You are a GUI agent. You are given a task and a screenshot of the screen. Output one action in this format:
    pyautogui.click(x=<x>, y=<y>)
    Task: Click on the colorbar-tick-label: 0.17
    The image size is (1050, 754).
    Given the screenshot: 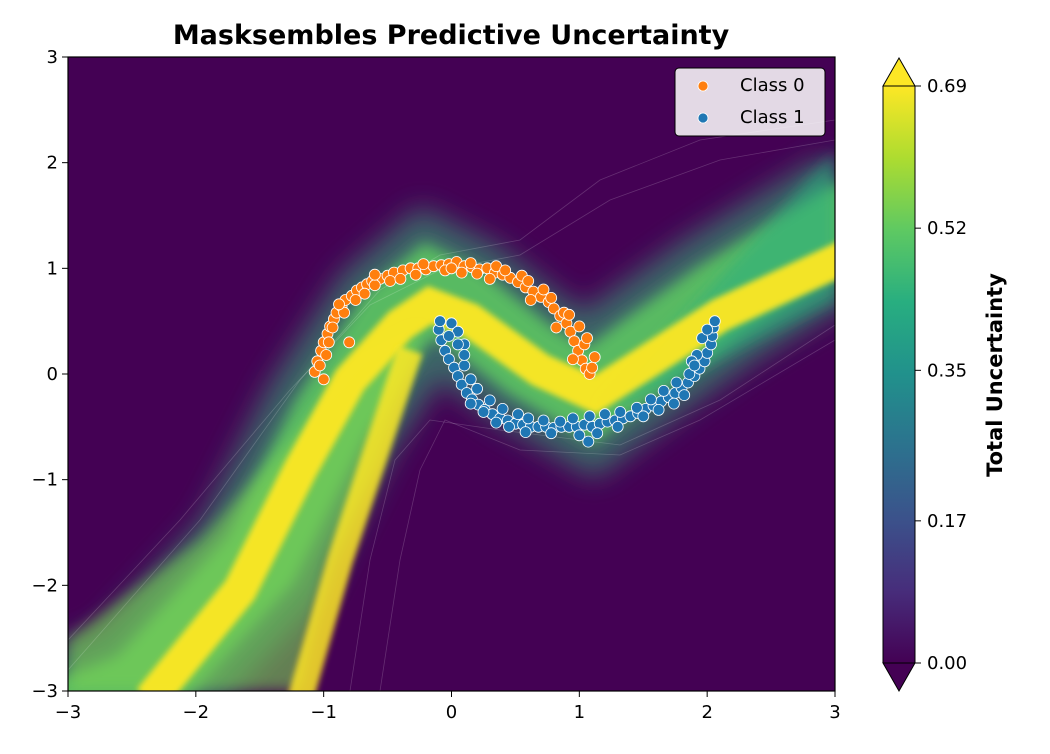 What is the action you would take?
    pyautogui.click(x=947, y=521)
    